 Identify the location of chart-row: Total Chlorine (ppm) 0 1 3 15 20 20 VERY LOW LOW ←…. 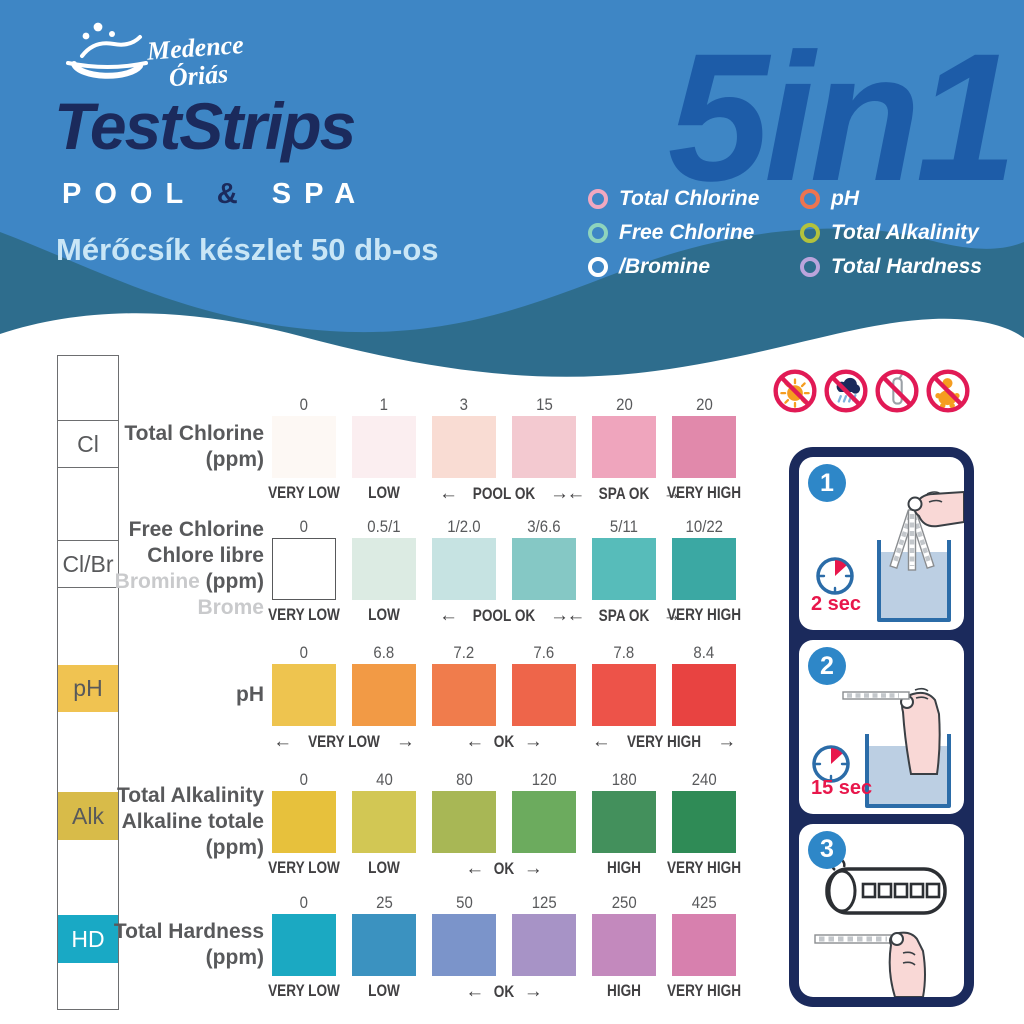
(390, 452).